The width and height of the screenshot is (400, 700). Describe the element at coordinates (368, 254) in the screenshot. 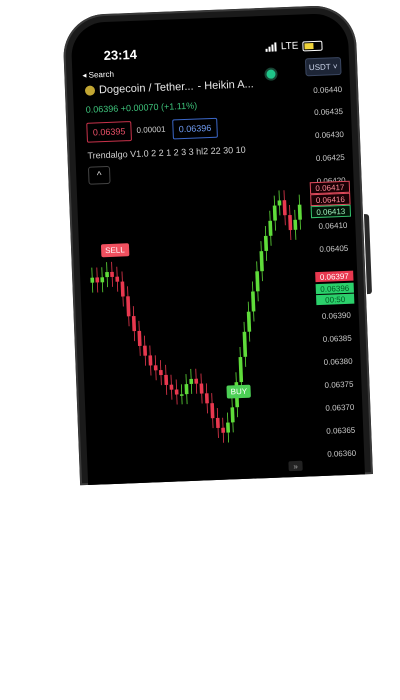

I see `phone-side-button` at that location.